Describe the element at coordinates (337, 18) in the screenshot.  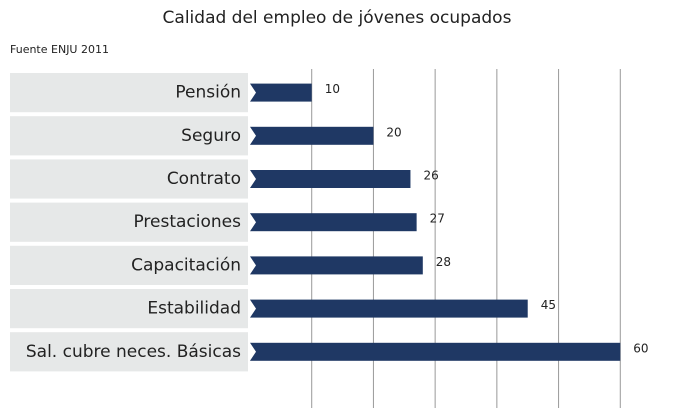
I see `chart-title: Calidad del empleo de jóvenes ocupados` at that location.